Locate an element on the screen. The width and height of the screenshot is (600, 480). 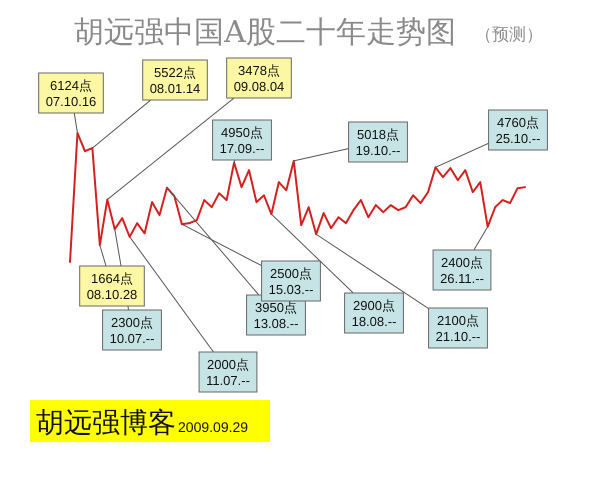
annotation: 2900点 18.08.-- is located at coordinates (374, 313).